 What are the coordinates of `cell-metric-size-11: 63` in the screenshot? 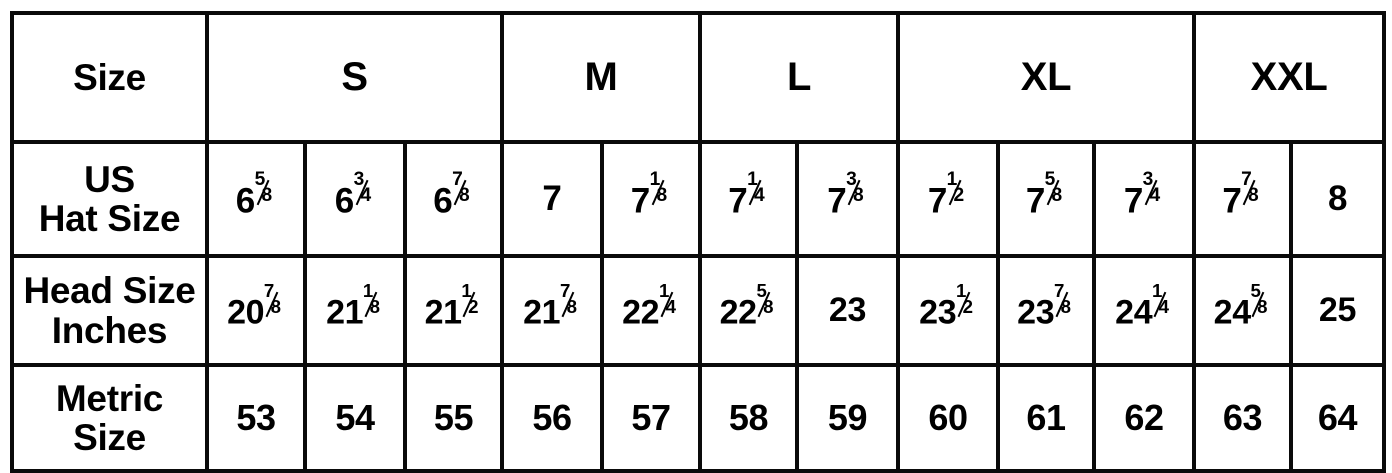 It's located at (1243, 418).